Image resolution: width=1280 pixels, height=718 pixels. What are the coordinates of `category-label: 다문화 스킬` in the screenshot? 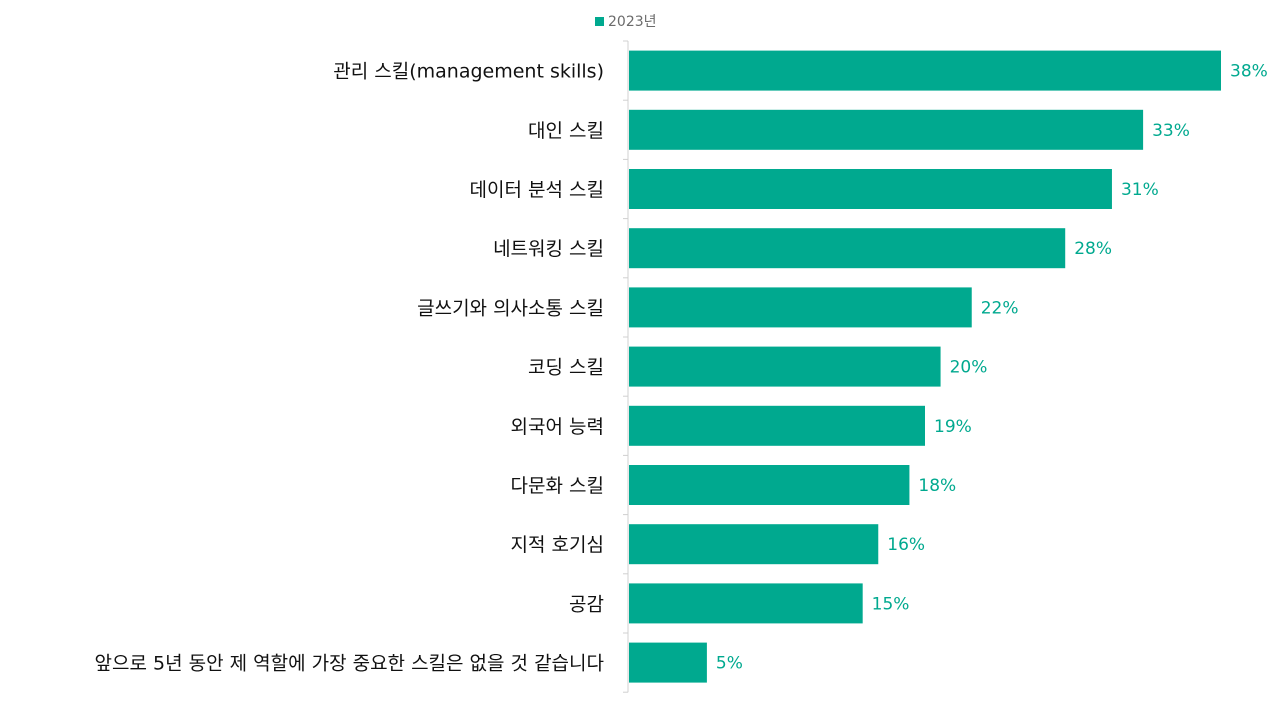 It's located at (557, 486).